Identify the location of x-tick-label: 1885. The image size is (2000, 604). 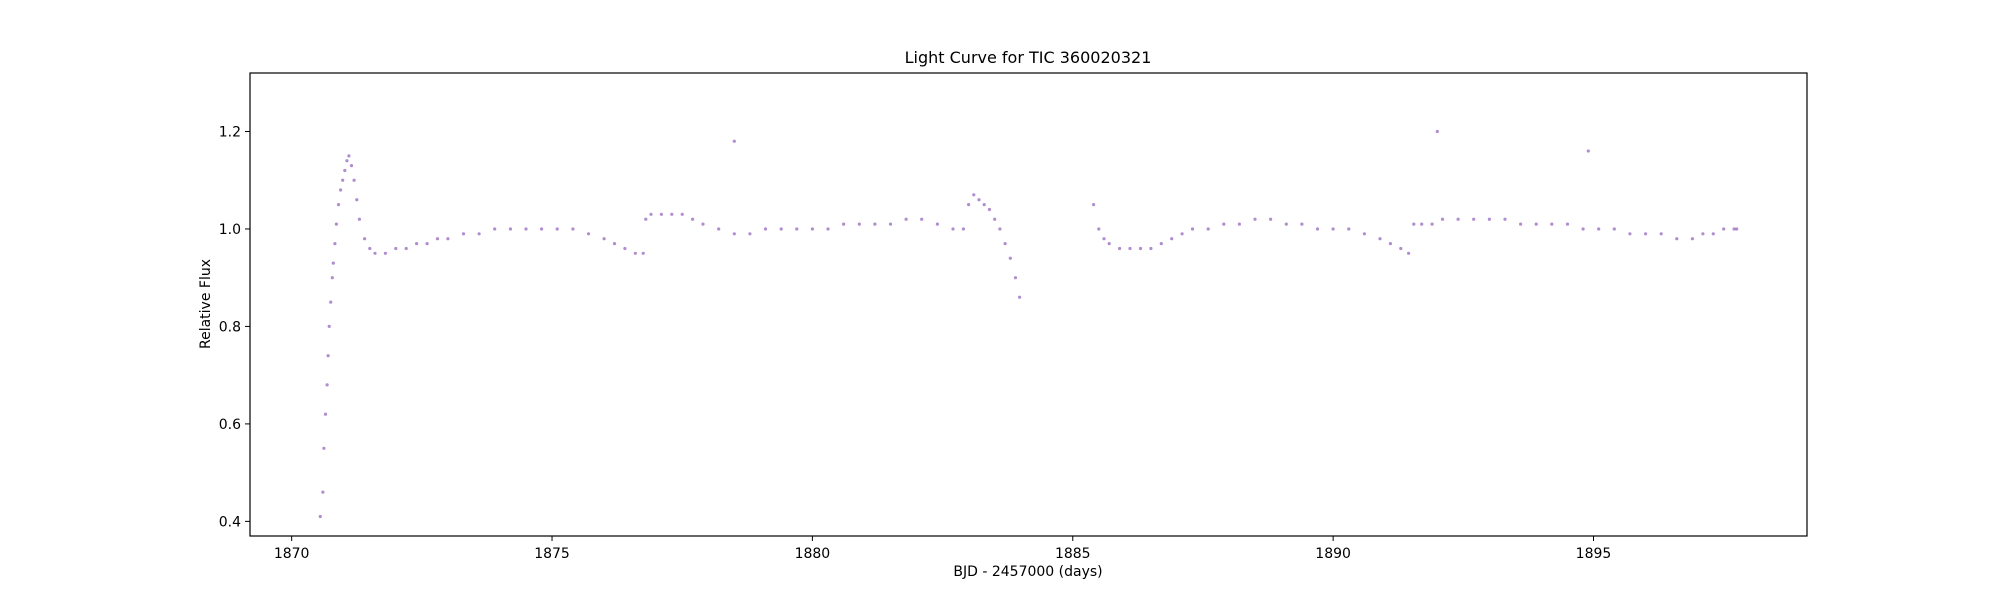
(1073, 554).